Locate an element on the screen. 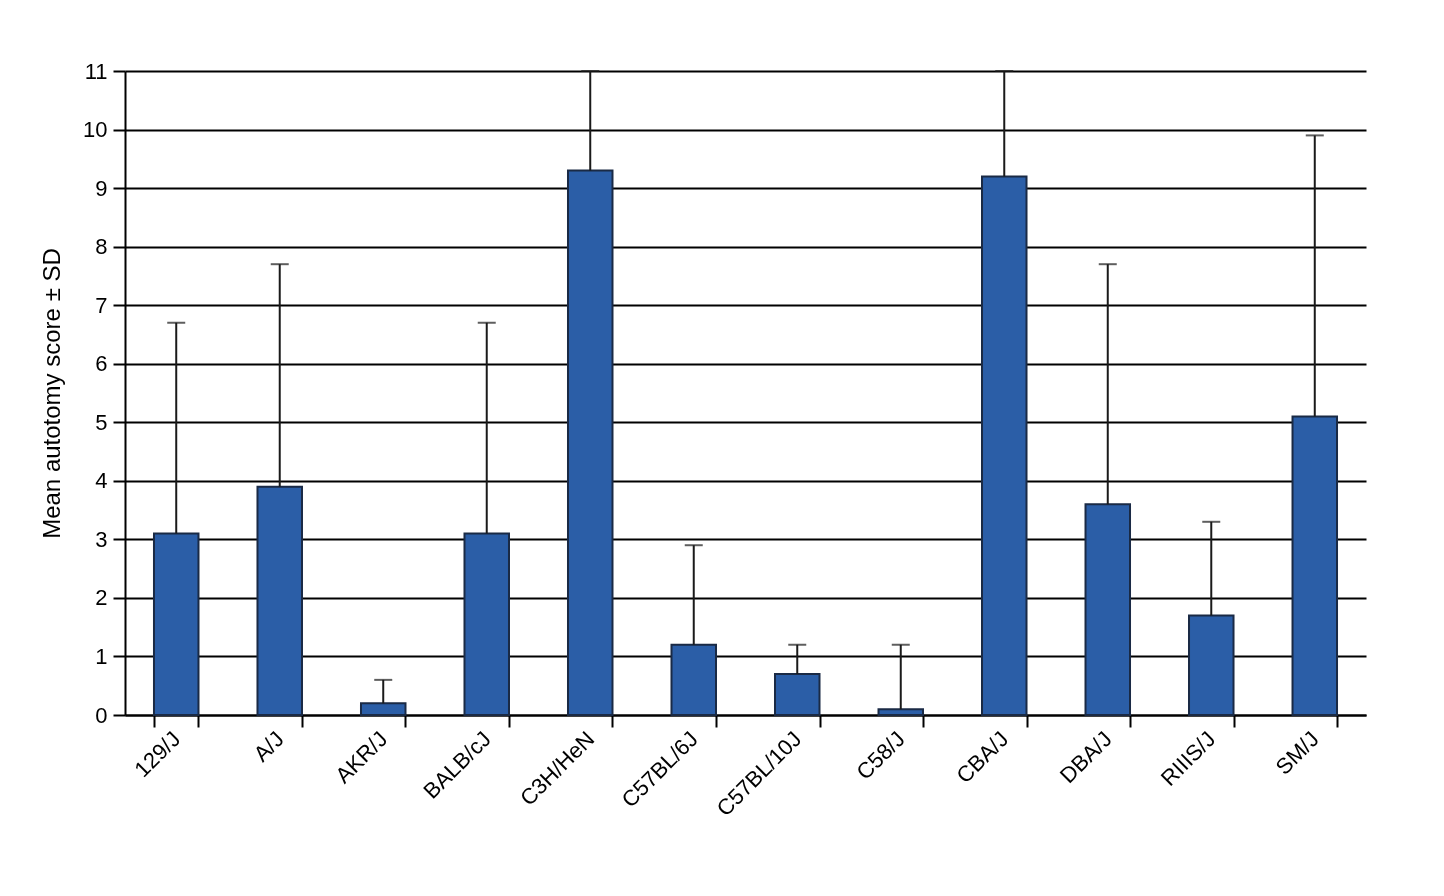 Image resolution: width=1444 pixels, height=896 pixels. y-tick-label: 9 is located at coordinates (101, 188).